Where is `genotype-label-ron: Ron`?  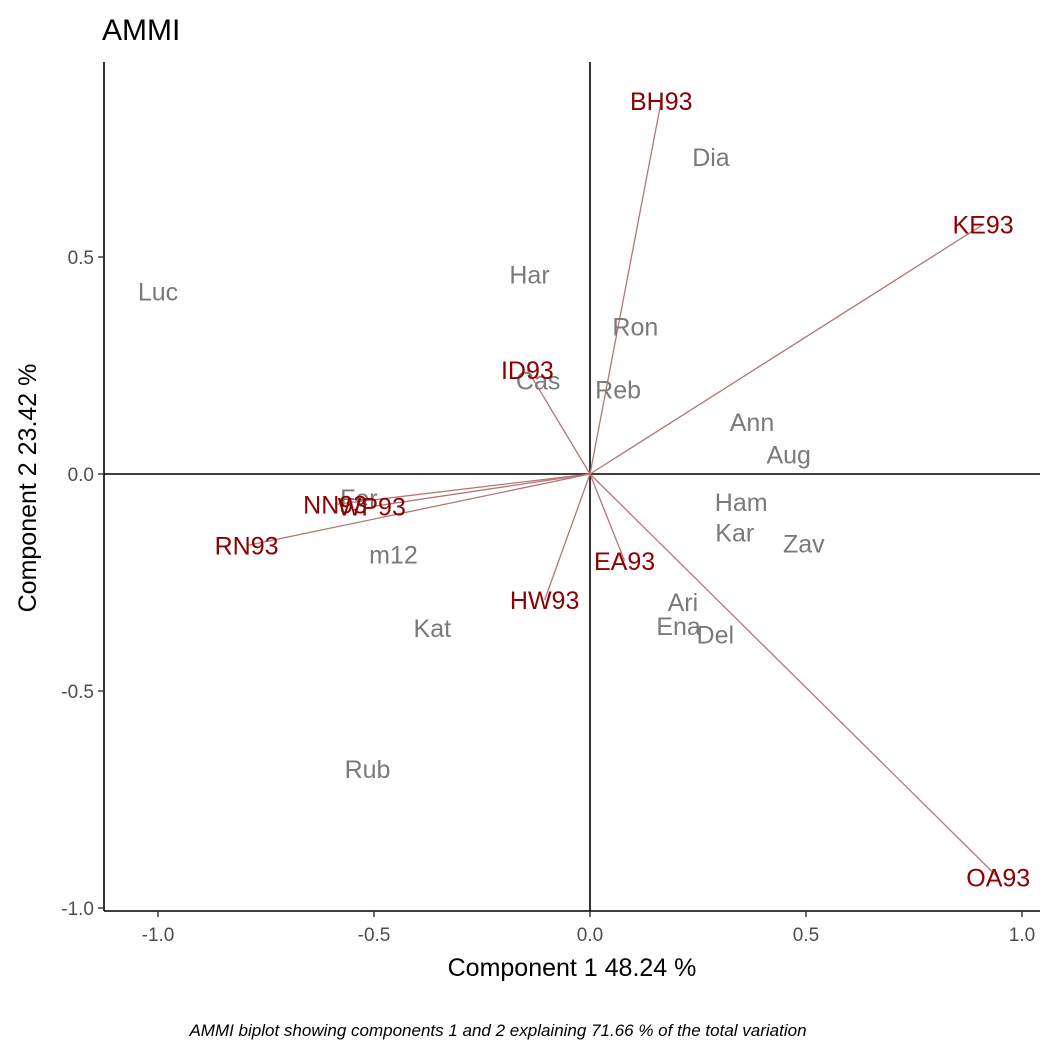
genotype-label-ron: Ron is located at coordinates (635, 327).